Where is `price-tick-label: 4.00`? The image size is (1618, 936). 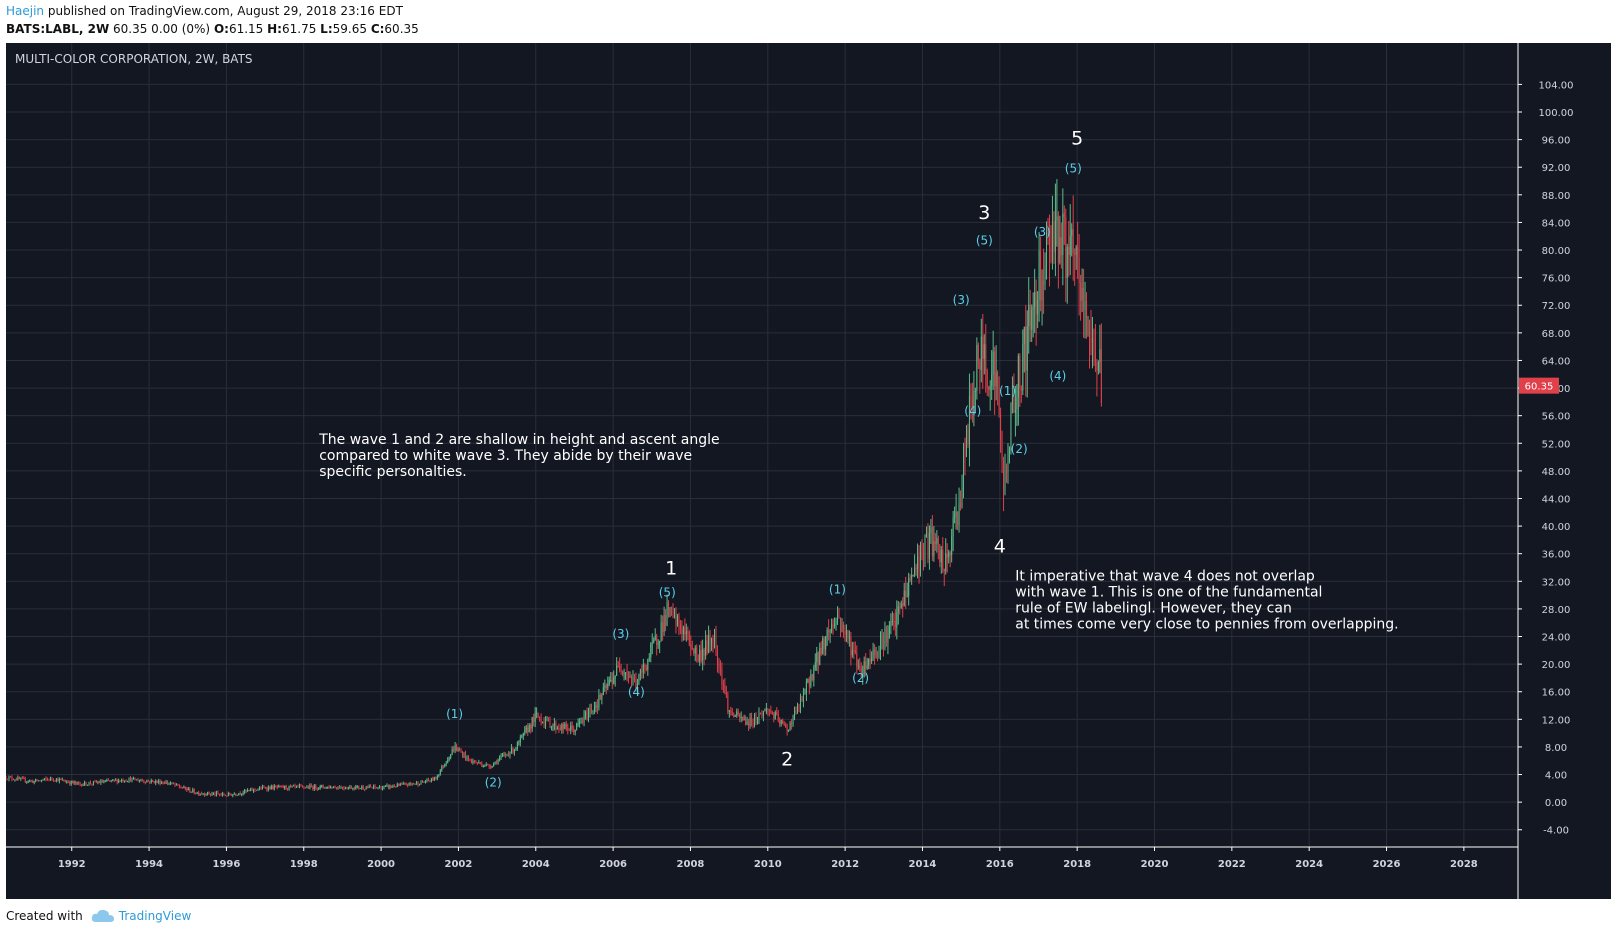
price-tick-label: 4.00 is located at coordinates (1556, 776).